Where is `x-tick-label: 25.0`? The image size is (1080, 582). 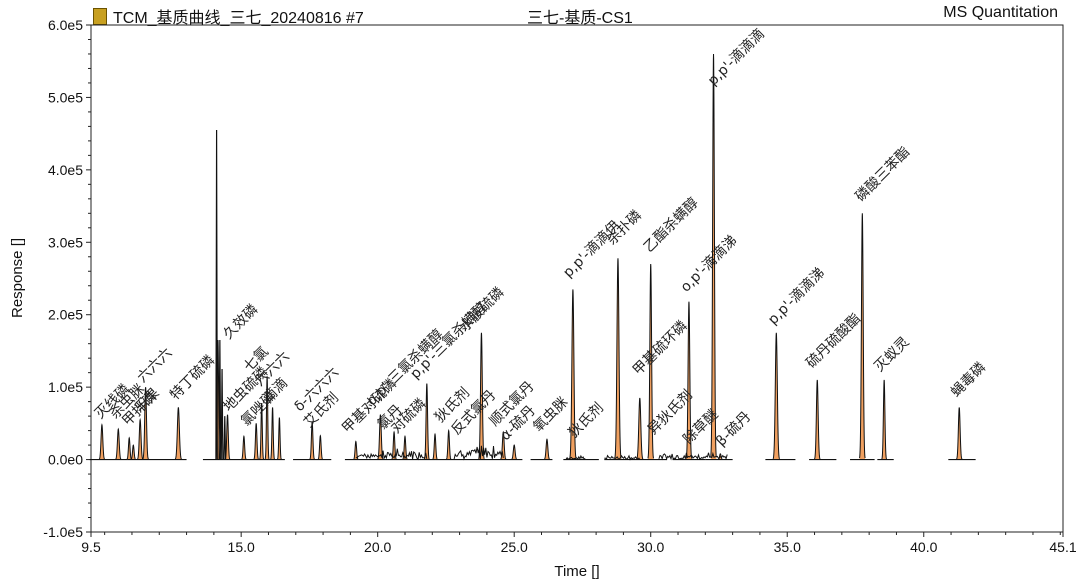
x-tick-label: 25.0 is located at coordinates (514, 547).